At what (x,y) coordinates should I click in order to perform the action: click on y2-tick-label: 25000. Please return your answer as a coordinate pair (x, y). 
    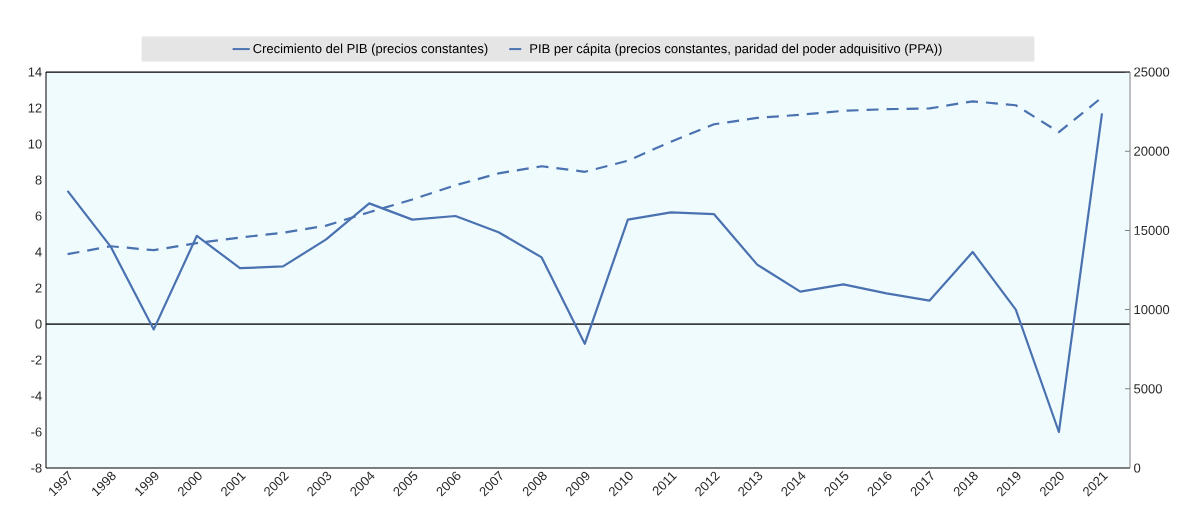
    Looking at the image, I should click on (1152, 72).